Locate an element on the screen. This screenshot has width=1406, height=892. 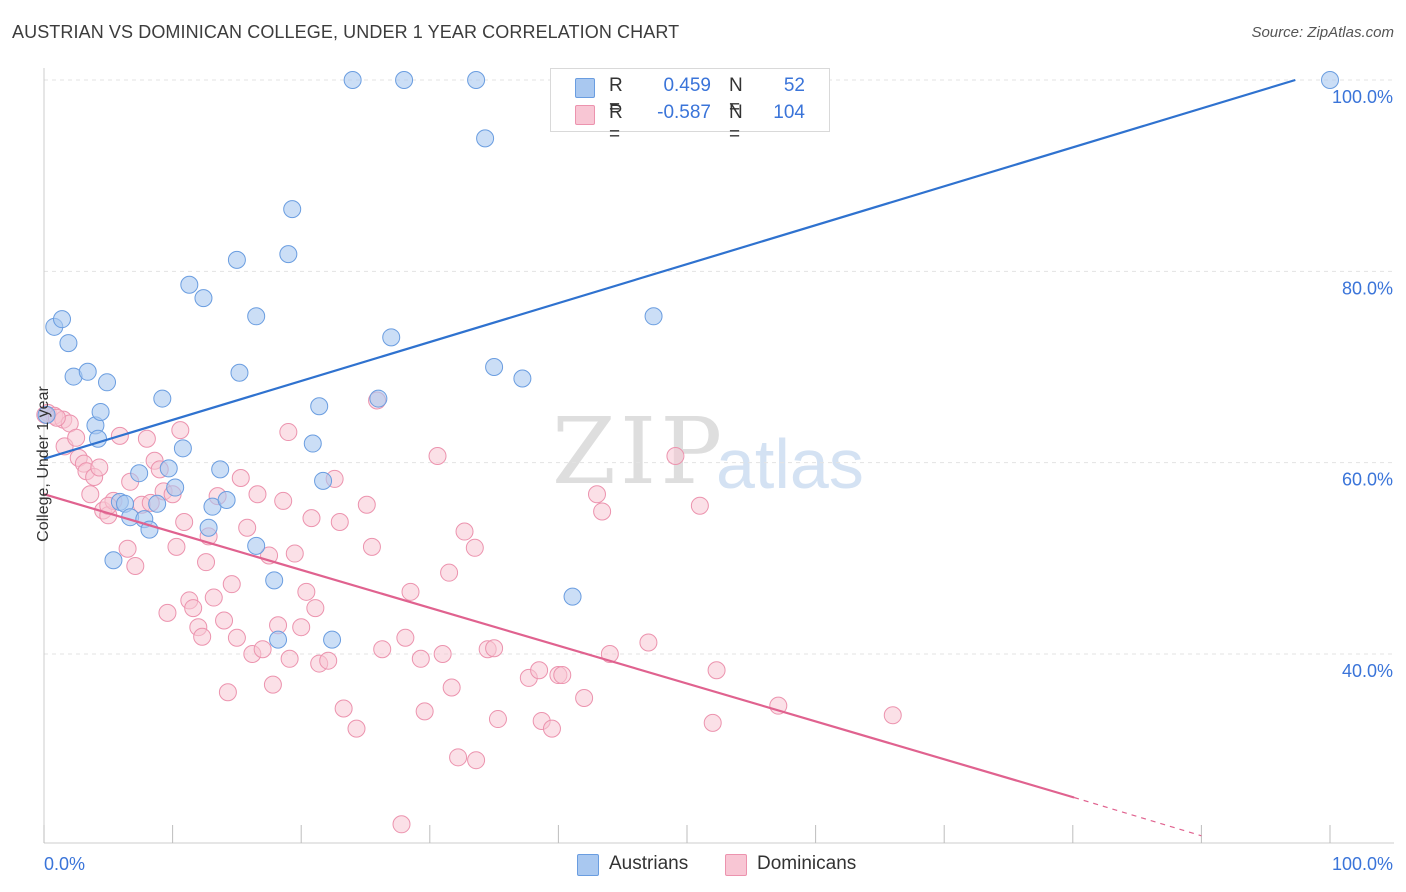
n-value: 52 is located at coordinates (794, 85).